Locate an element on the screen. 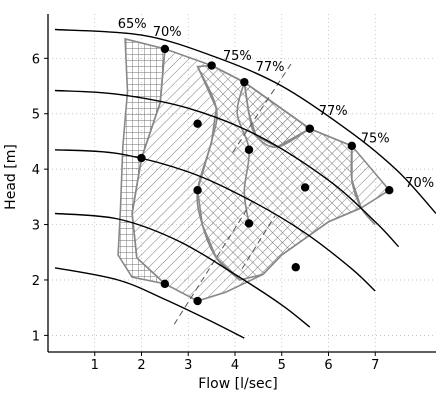 Image resolution: width=440 pixels, height=400 pixels. x-tick-label: 7 is located at coordinates (375, 365).